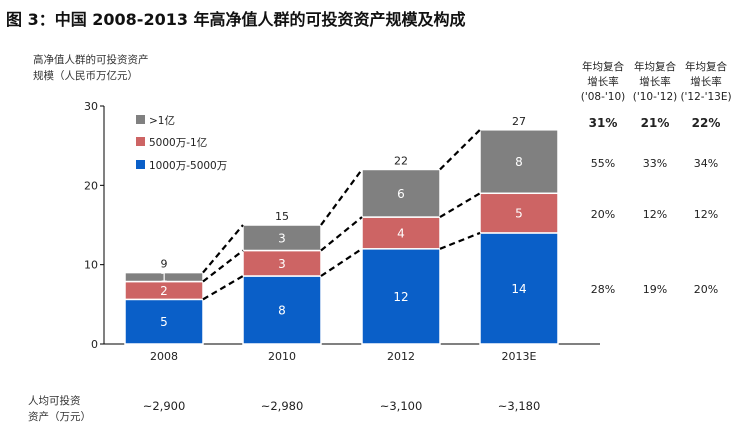  Describe the element at coordinates (518, 289) in the screenshot. I see `data-label: 14` at that location.